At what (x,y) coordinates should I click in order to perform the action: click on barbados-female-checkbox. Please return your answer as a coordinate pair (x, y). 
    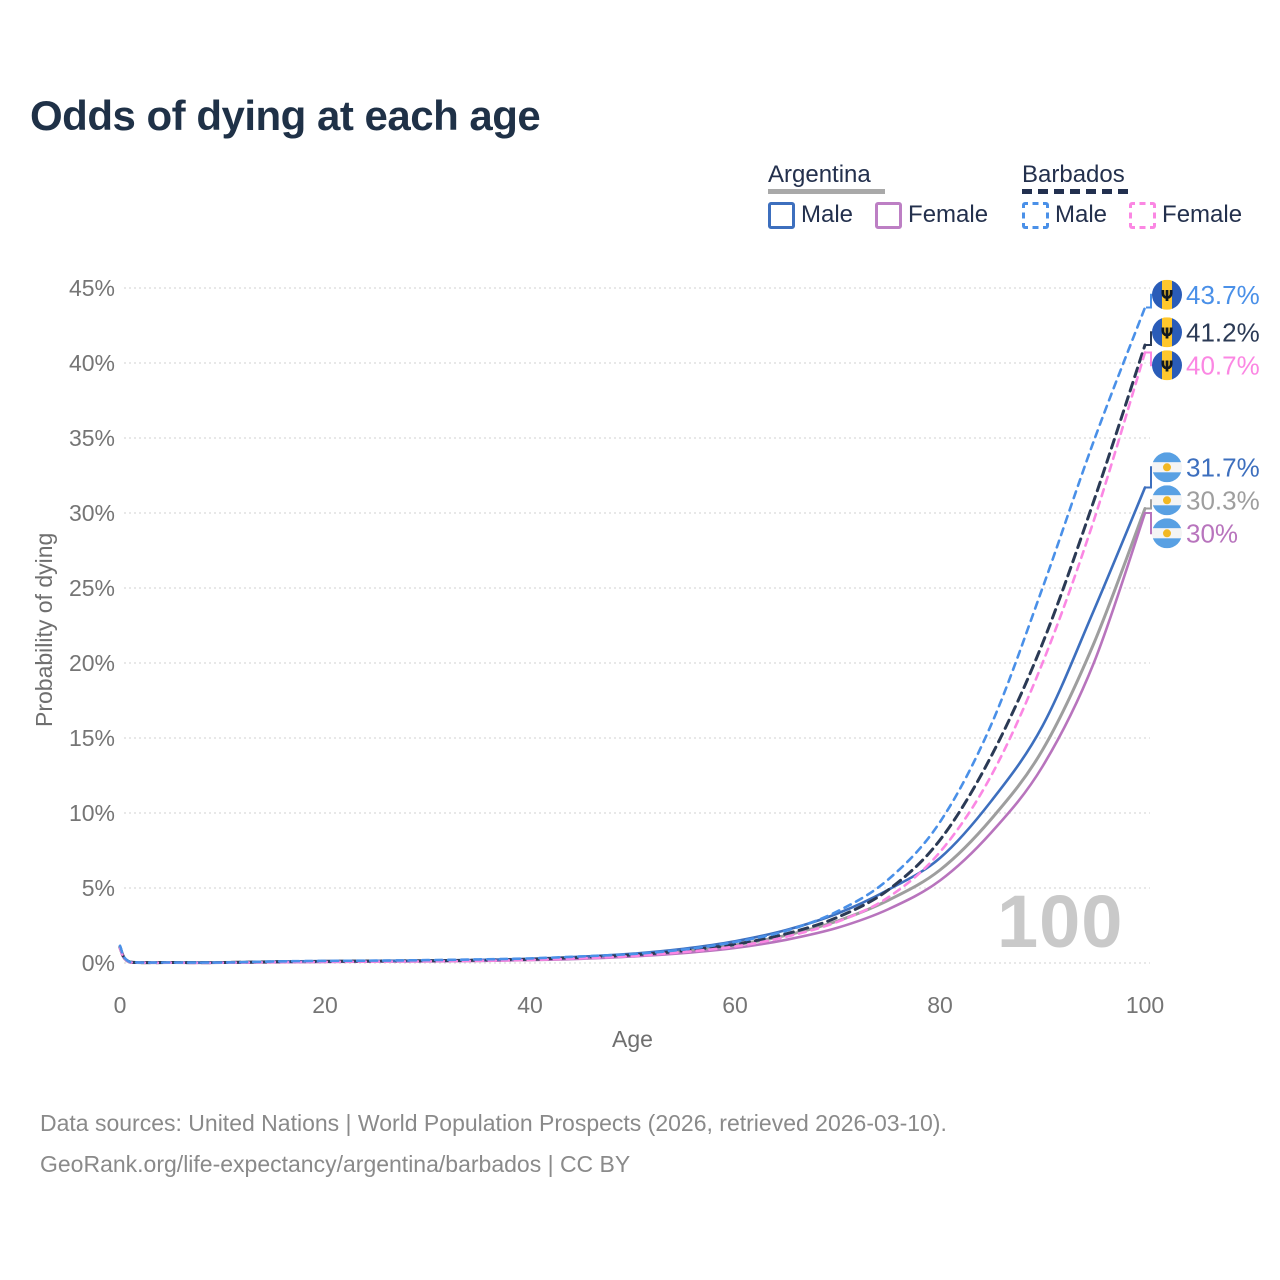
    Looking at the image, I should click on (1143, 215).